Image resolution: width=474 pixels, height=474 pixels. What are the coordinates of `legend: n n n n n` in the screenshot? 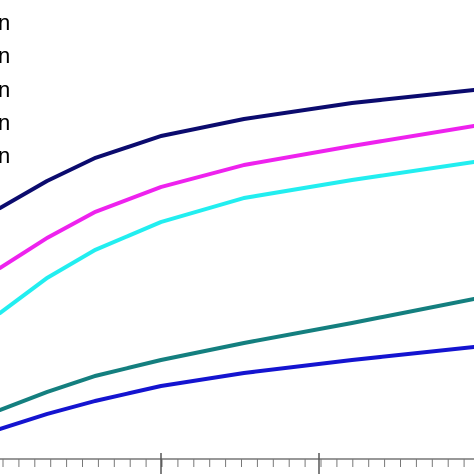 It's located at (5, 89).